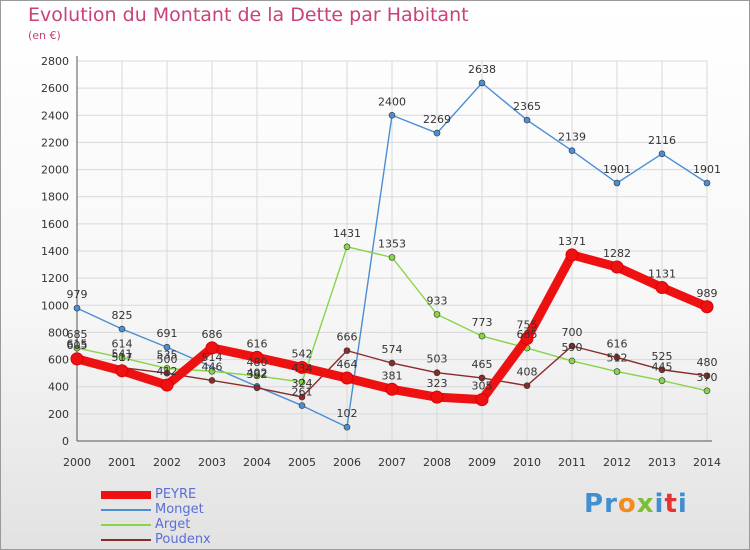 The image size is (750, 550). What do you see at coordinates (176, 494) in the screenshot?
I see `legend-label: PEYRE` at bounding box center [176, 494].